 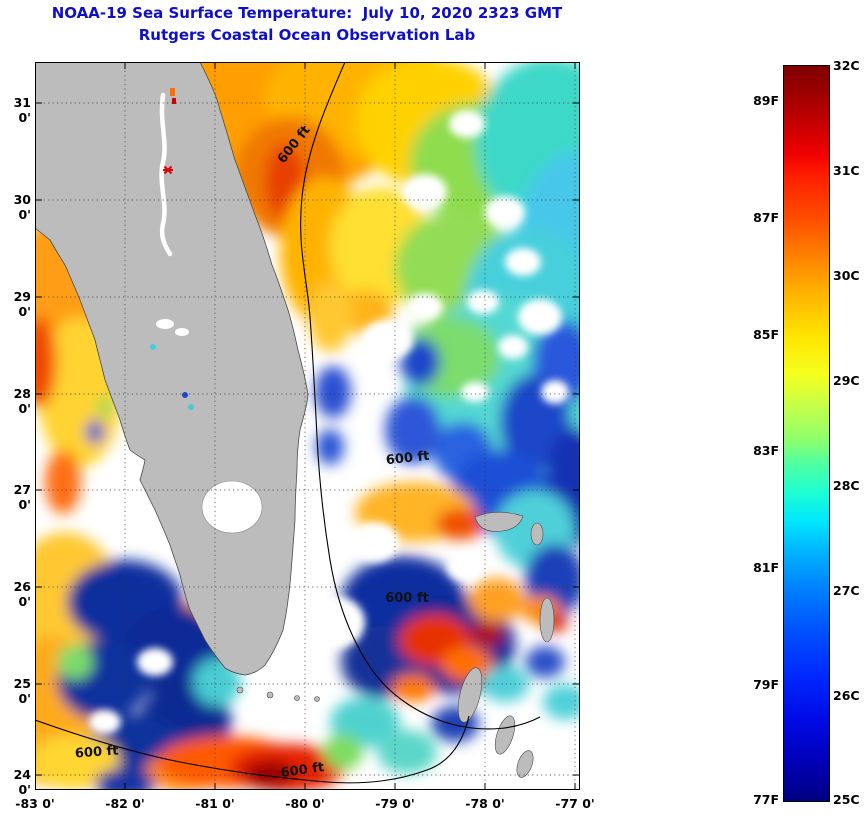 What do you see at coordinates (766, 684) in the screenshot?
I see `colorbar-f-label: 79F` at bounding box center [766, 684].